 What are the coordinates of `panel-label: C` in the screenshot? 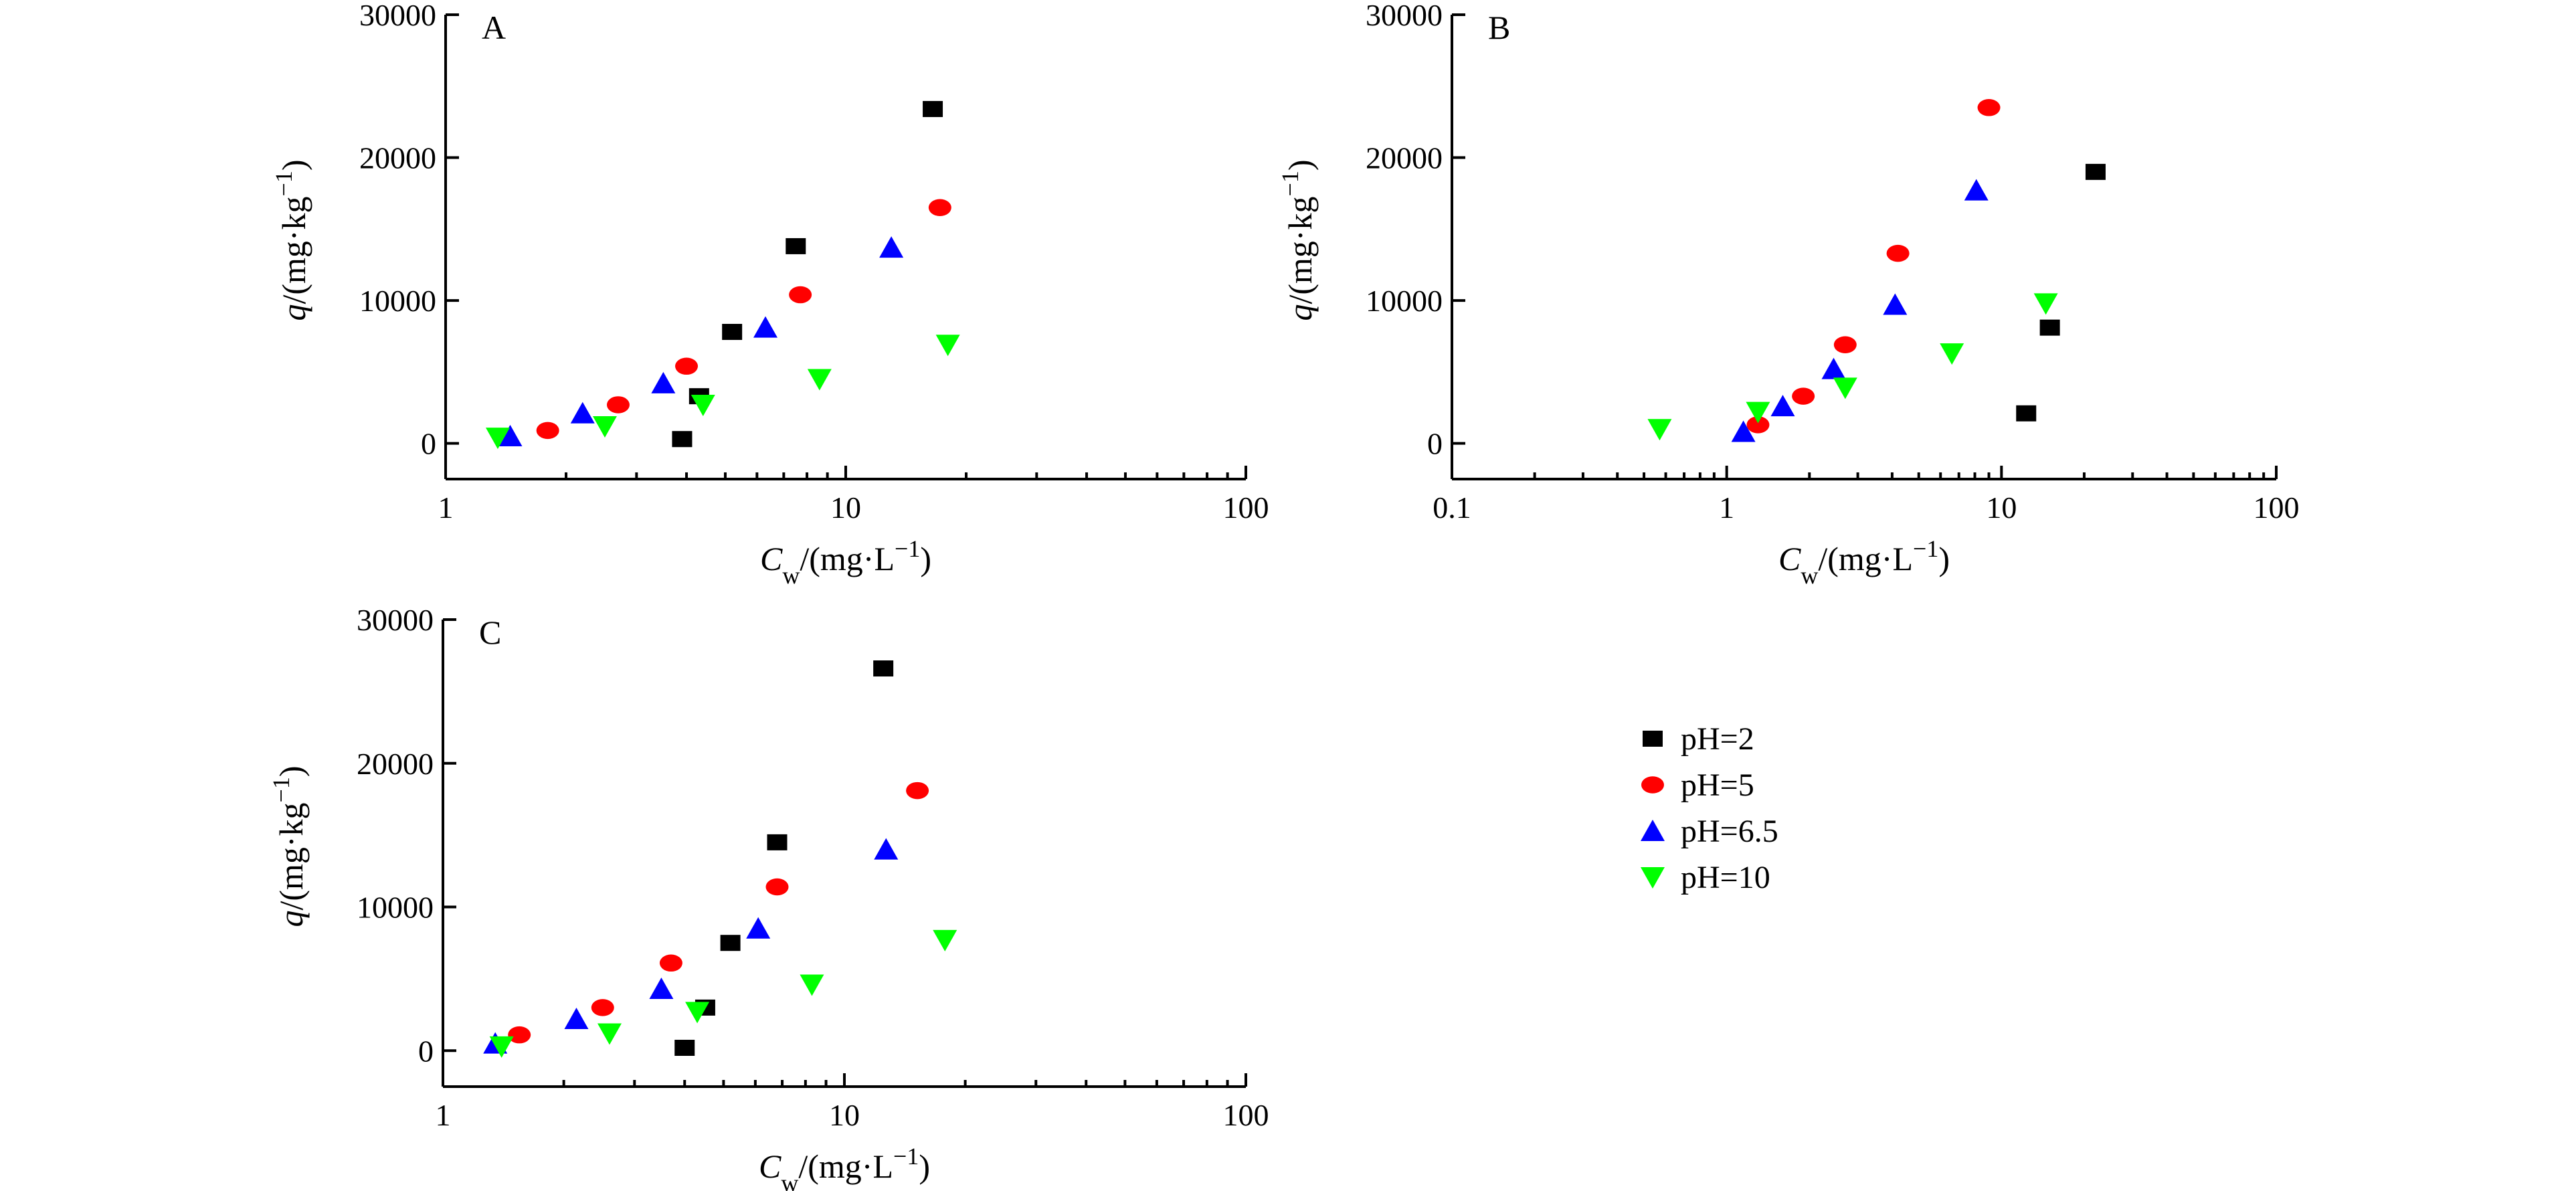 It's located at (490, 633).